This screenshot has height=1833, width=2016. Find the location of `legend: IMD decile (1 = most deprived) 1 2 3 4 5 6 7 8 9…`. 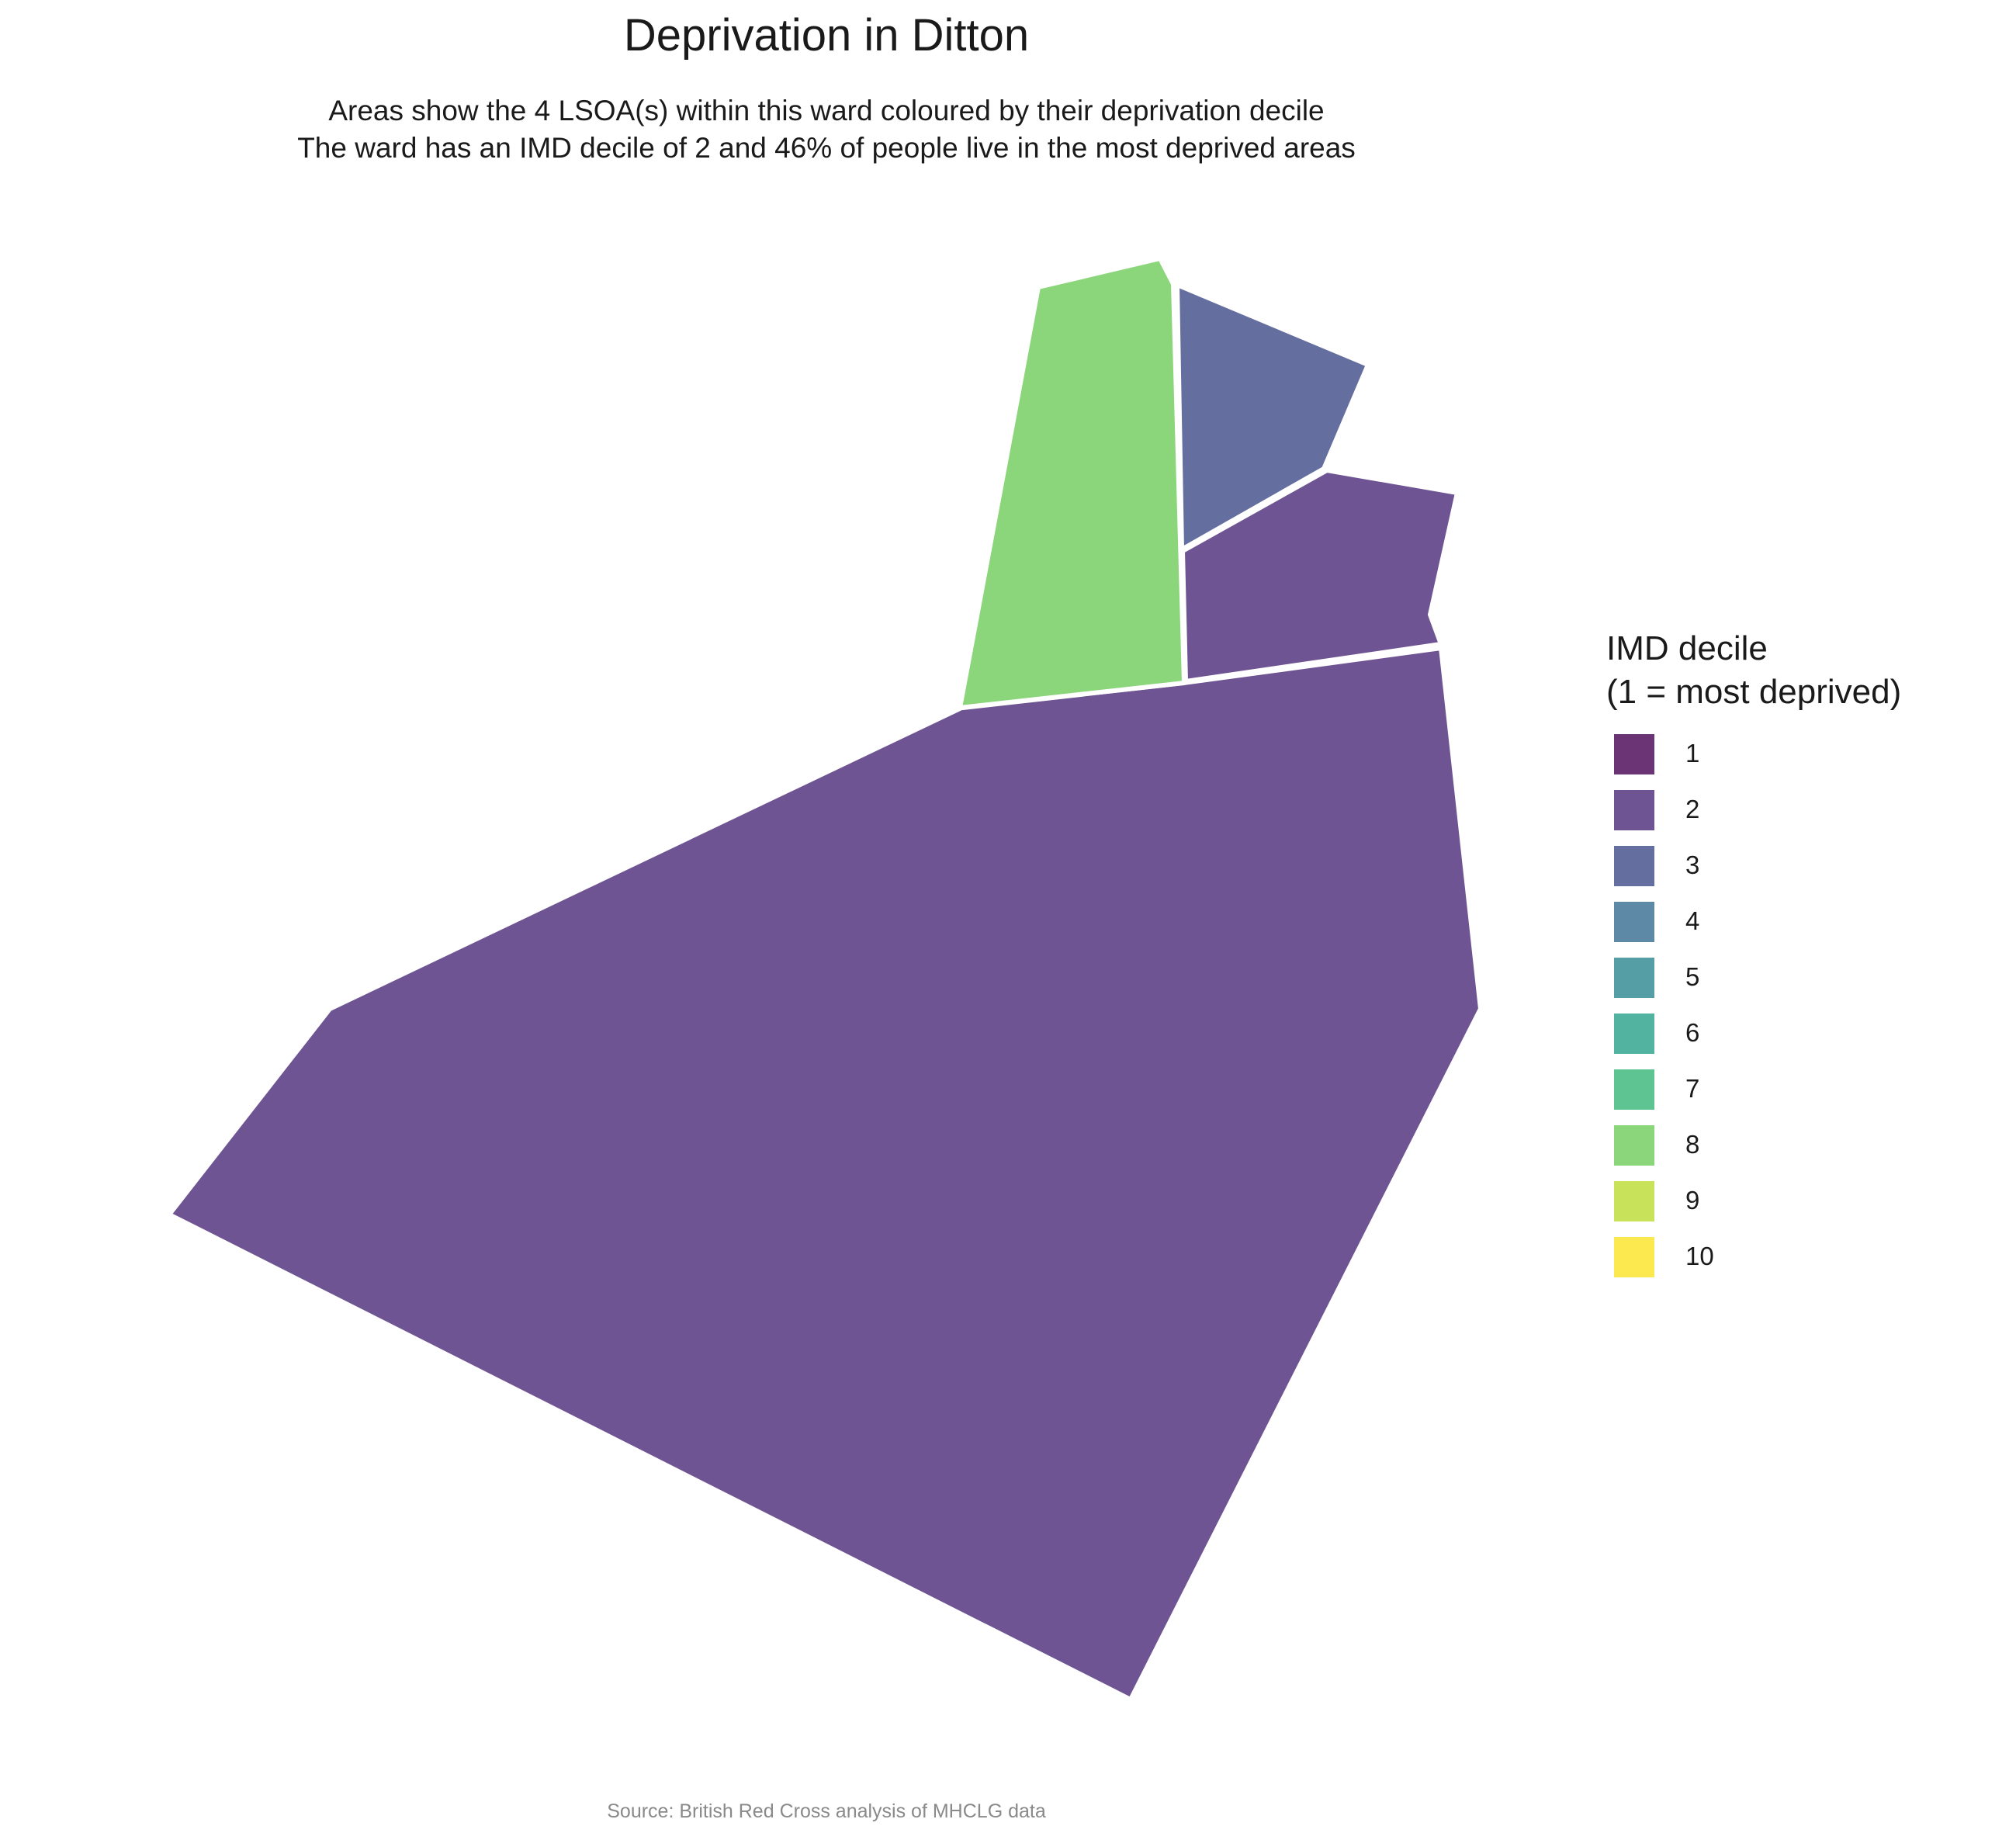

legend: IMD decile (1 = most deprived) 1 2 3 4 5 6 7 8 9… is located at coordinates (1753, 960).